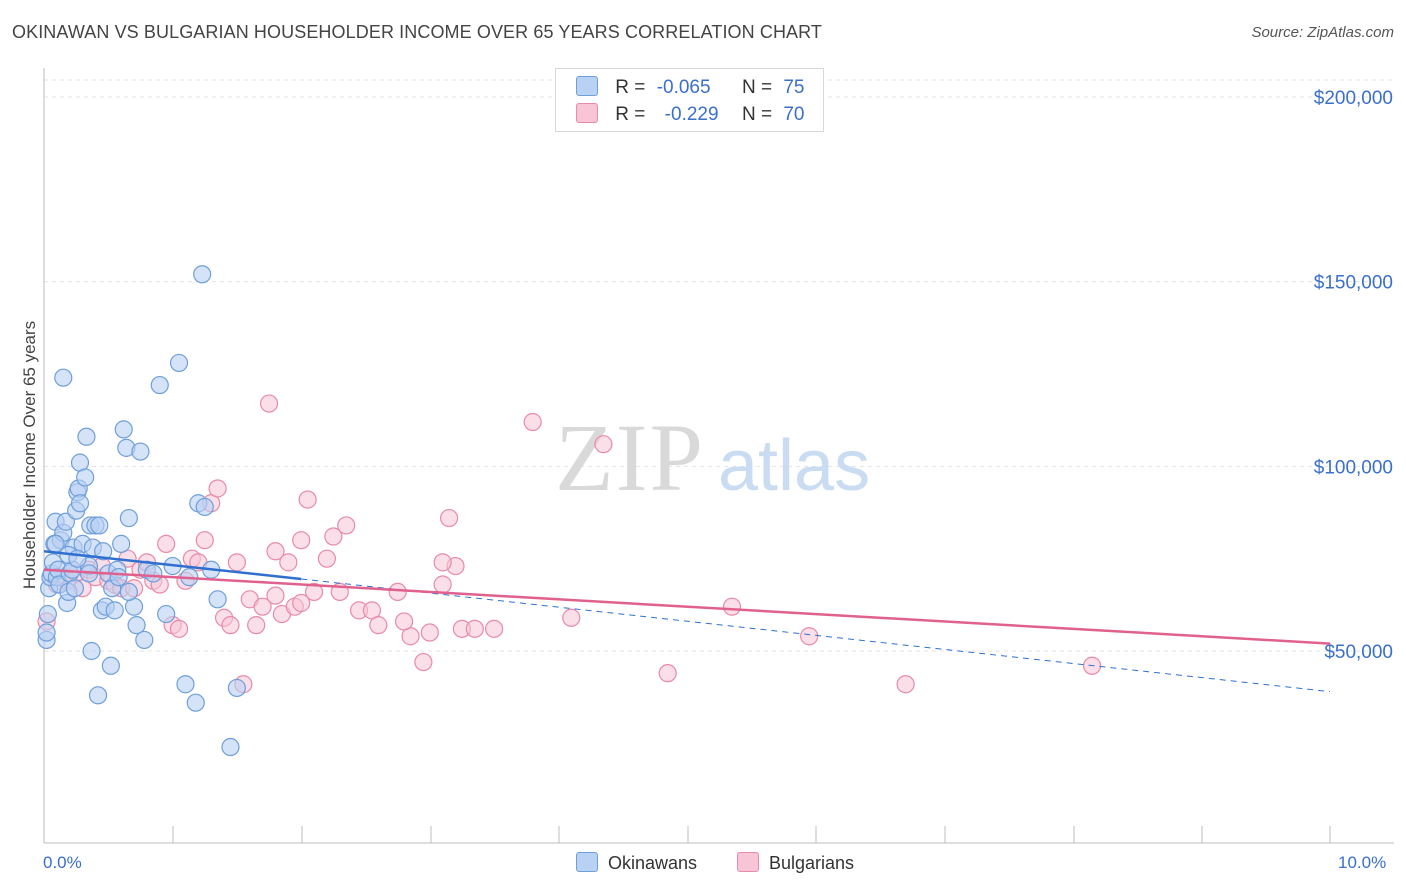 The image size is (1406, 892). Describe the element at coordinates (1353, 375) in the screenshot. I see `y-tick-labels: $50,000 $100,000 $150,000 $200,000` at that location.